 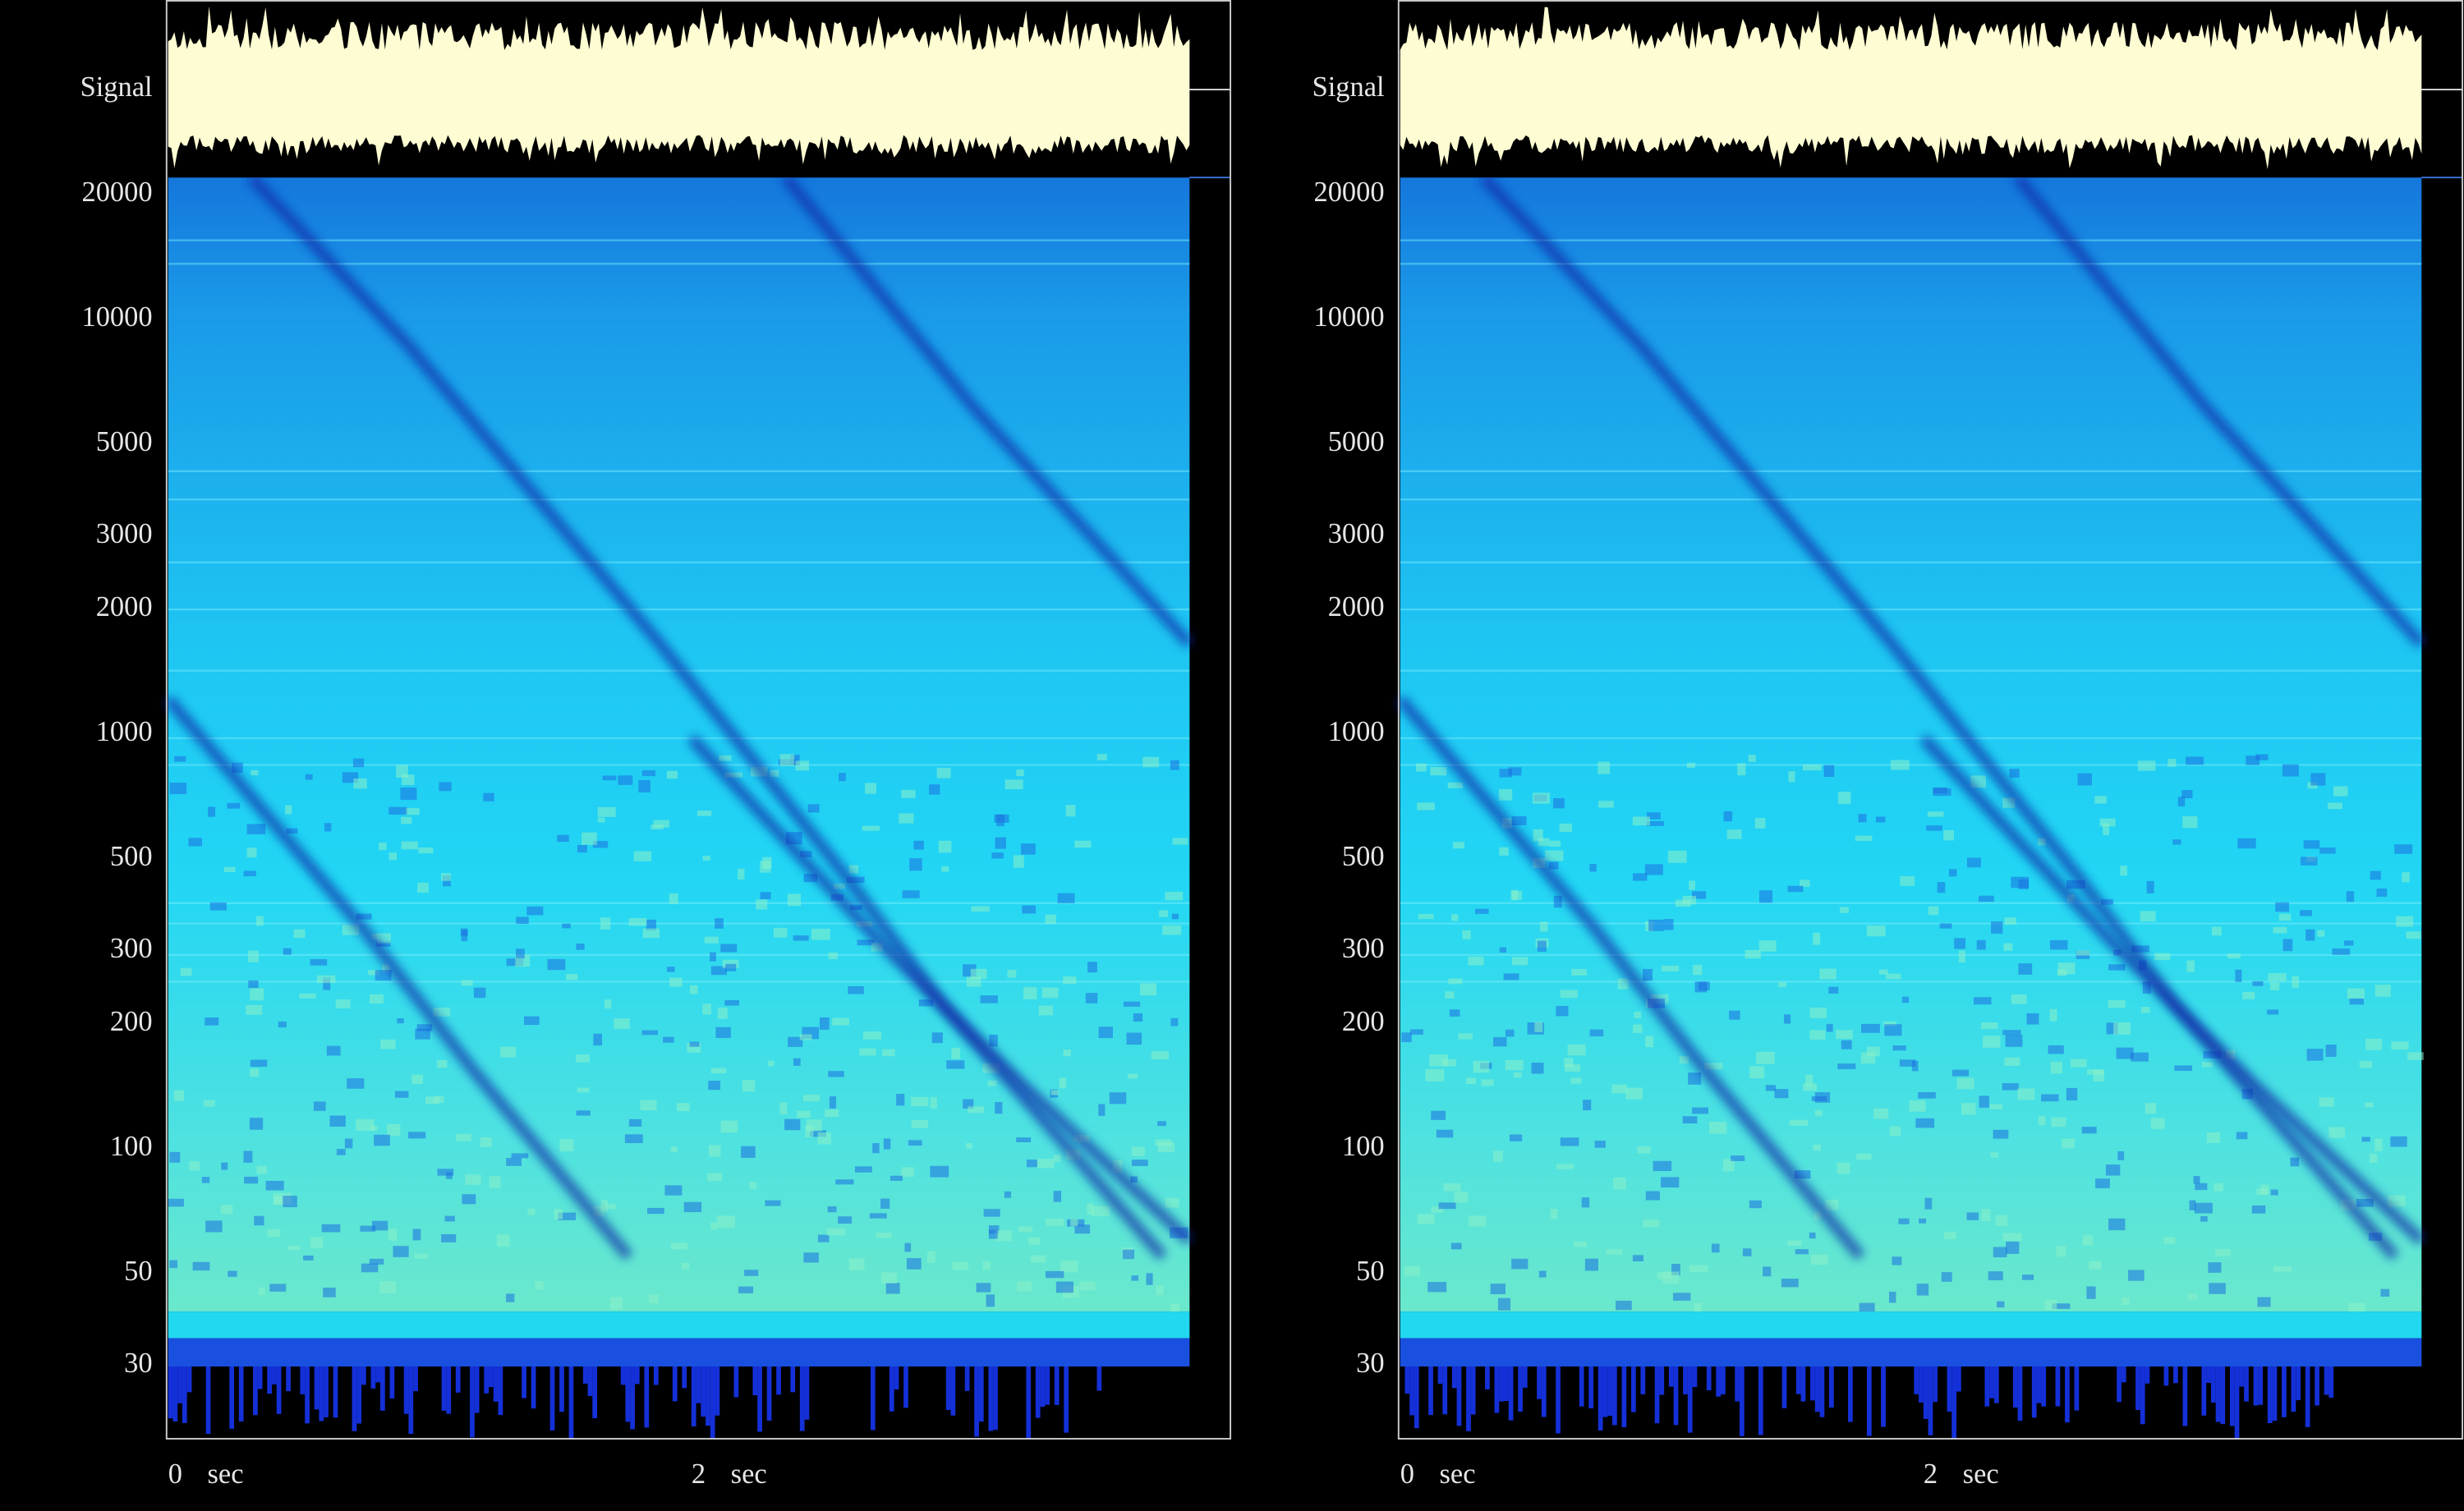 I want to click on y-tick-label: 1000, so click(x=1356, y=731).